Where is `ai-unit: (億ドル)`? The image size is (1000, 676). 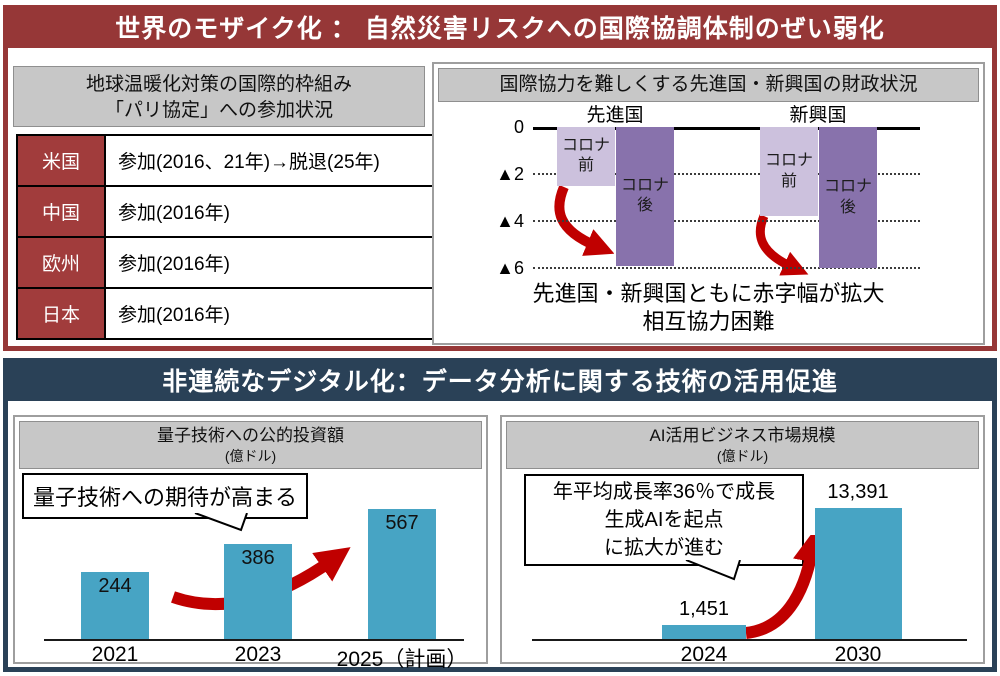
ai-unit: (億ドル) is located at coordinates (742, 456).